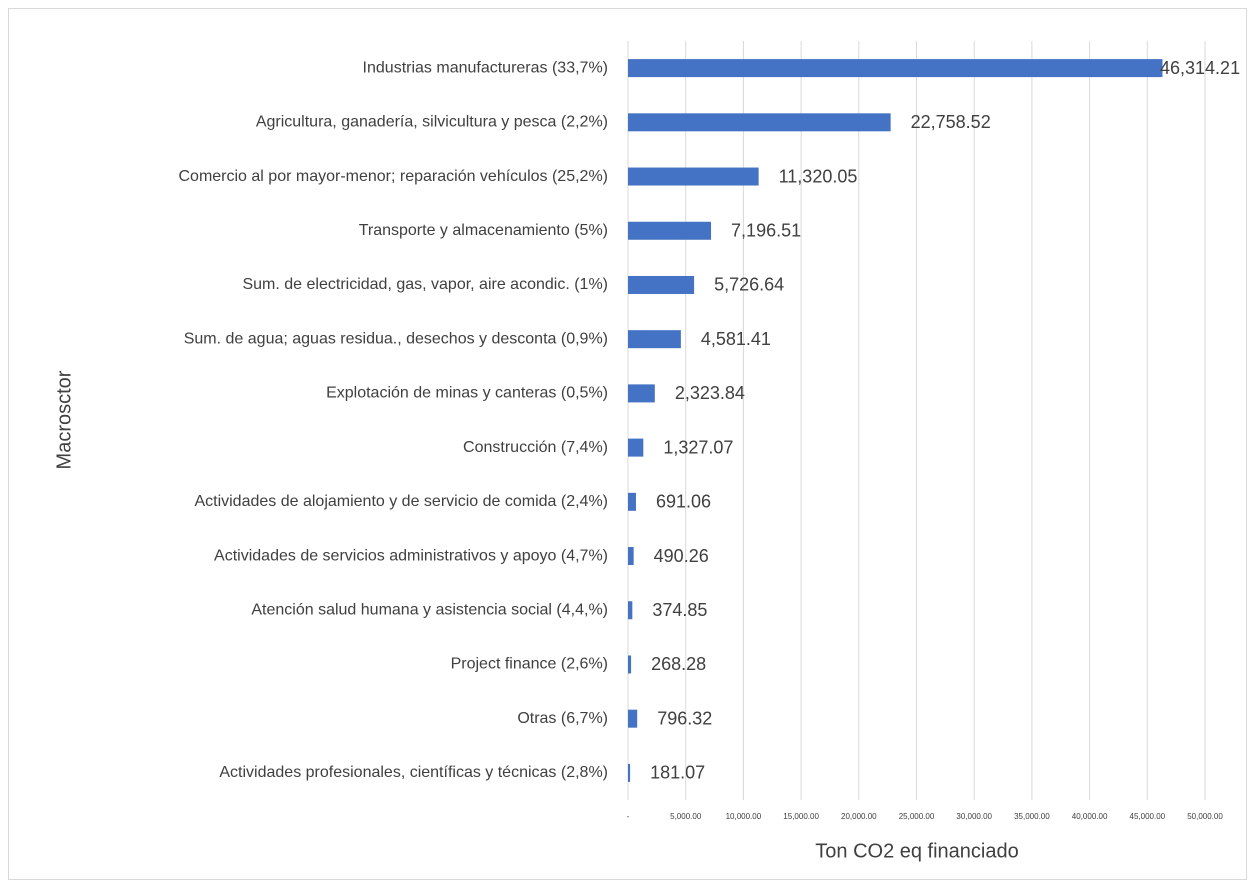 Image resolution: width=1248 pixels, height=893 pixels. Describe the element at coordinates (710, 393) in the screenshot. I see `data-label: 2,323.84` at that location.